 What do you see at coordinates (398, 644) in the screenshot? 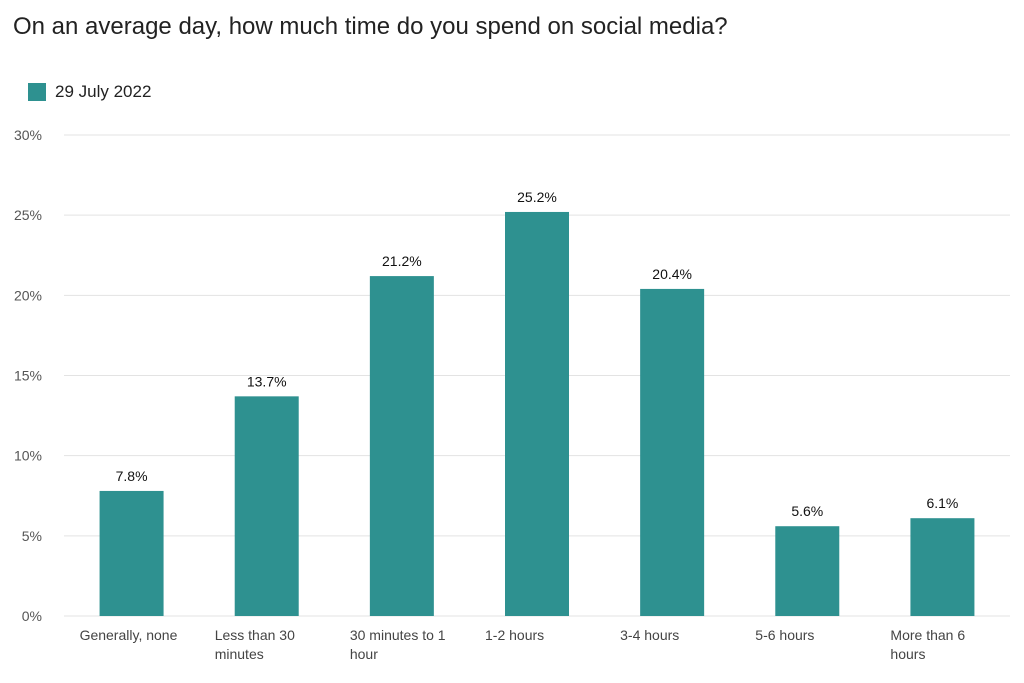
I see `x-category-label: 30 minutes to 1 hour` at bounding box center [398, 644].